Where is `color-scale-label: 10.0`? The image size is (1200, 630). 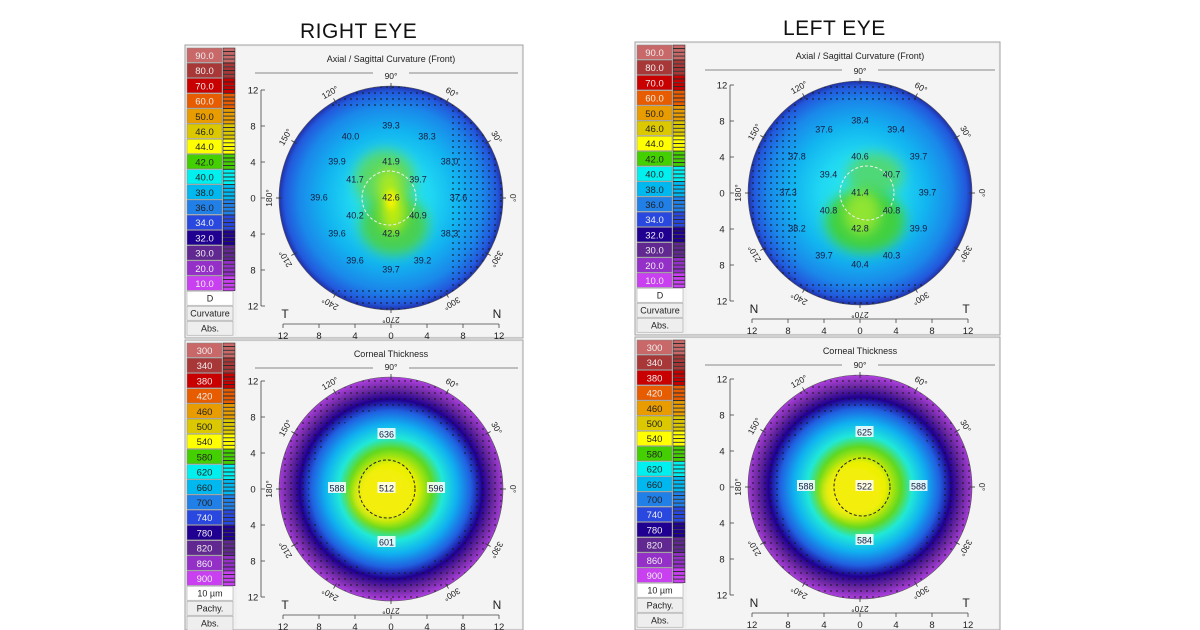
color-scale-label: 10.0 is located at coordinates (654, 281).